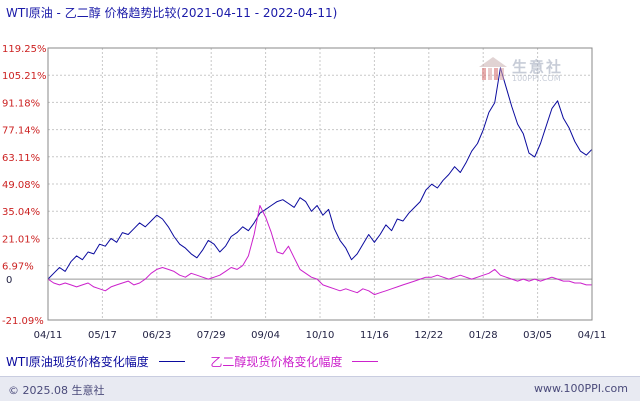 This screenshot has width=640, height=401. Describe the element at coordinates (9, 280) in the screenshot. I see `y-tick-label: 0` at that location.